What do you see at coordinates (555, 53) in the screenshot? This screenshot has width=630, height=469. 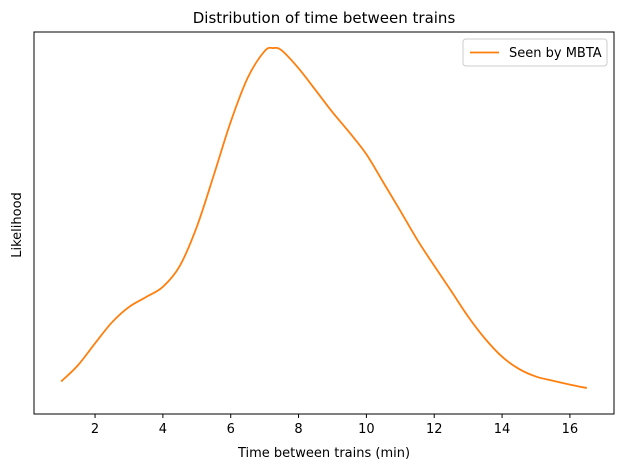 I see `legend-label-seen-by-mbta: Seen by MBTA` at bounding box center [555, 53].